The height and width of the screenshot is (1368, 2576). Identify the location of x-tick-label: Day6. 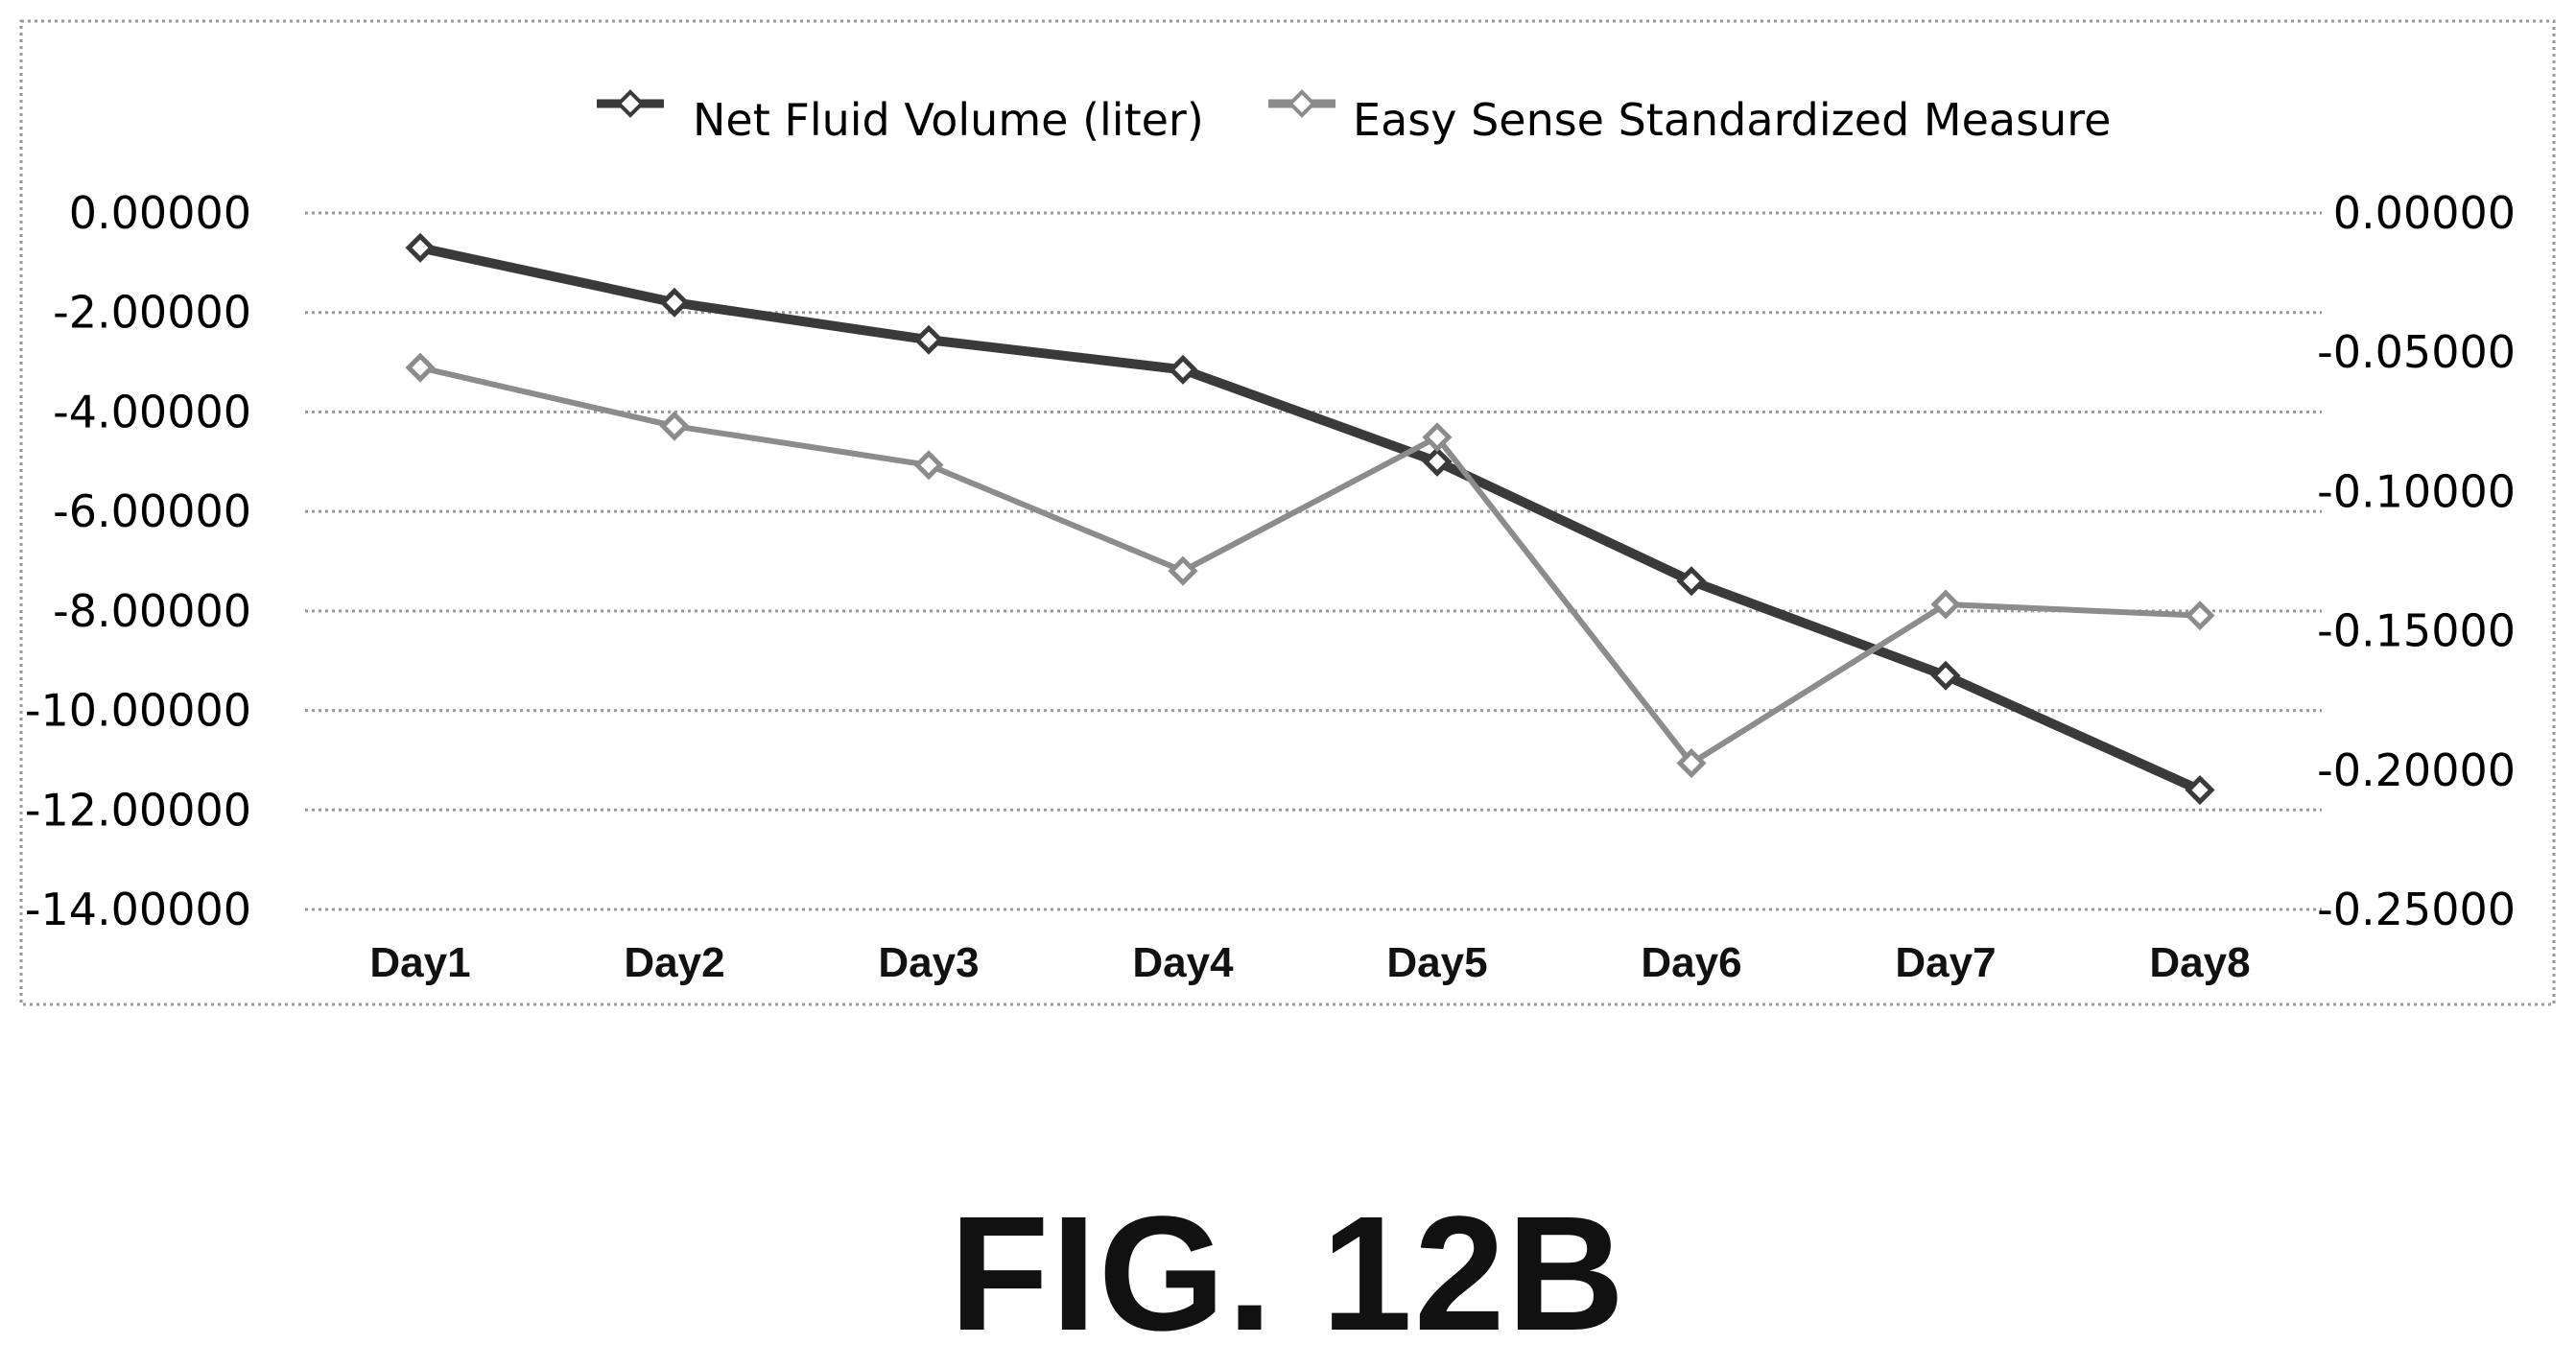
(1691, 962).